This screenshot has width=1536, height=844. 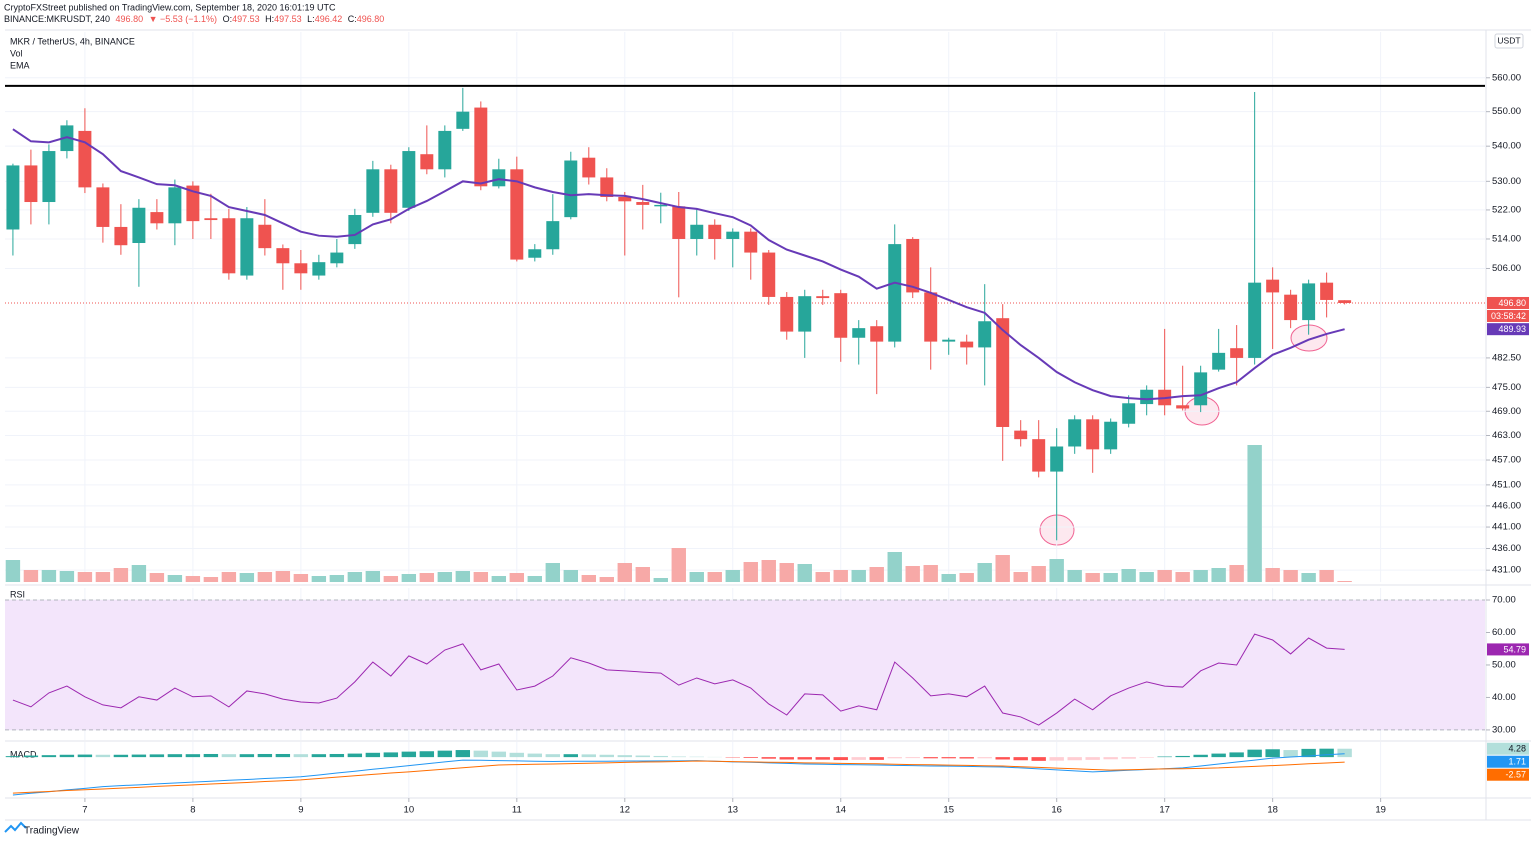 I want to click on x-tick-label: 16, so click(x=1056, y=810).